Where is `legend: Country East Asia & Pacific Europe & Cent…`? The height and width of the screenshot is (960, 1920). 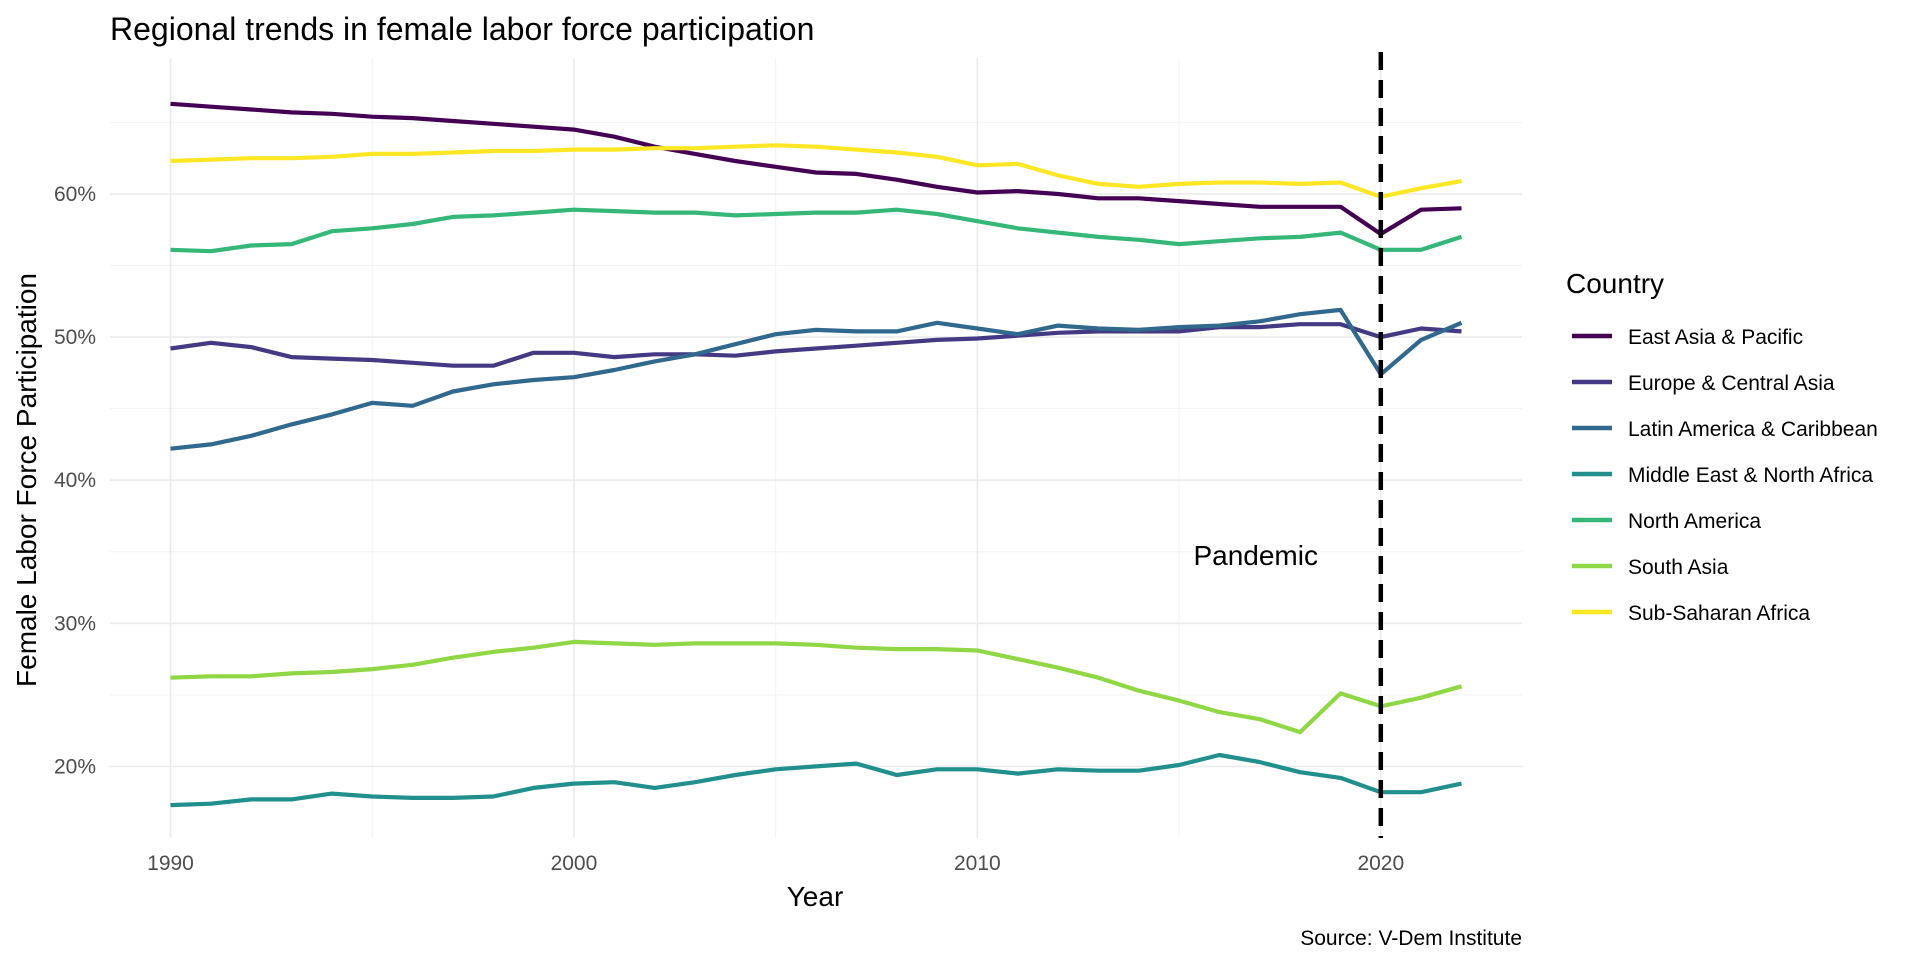
legend: Country East Asia & Pacific Europe & Cent… is located at coordinates (1722, 446).